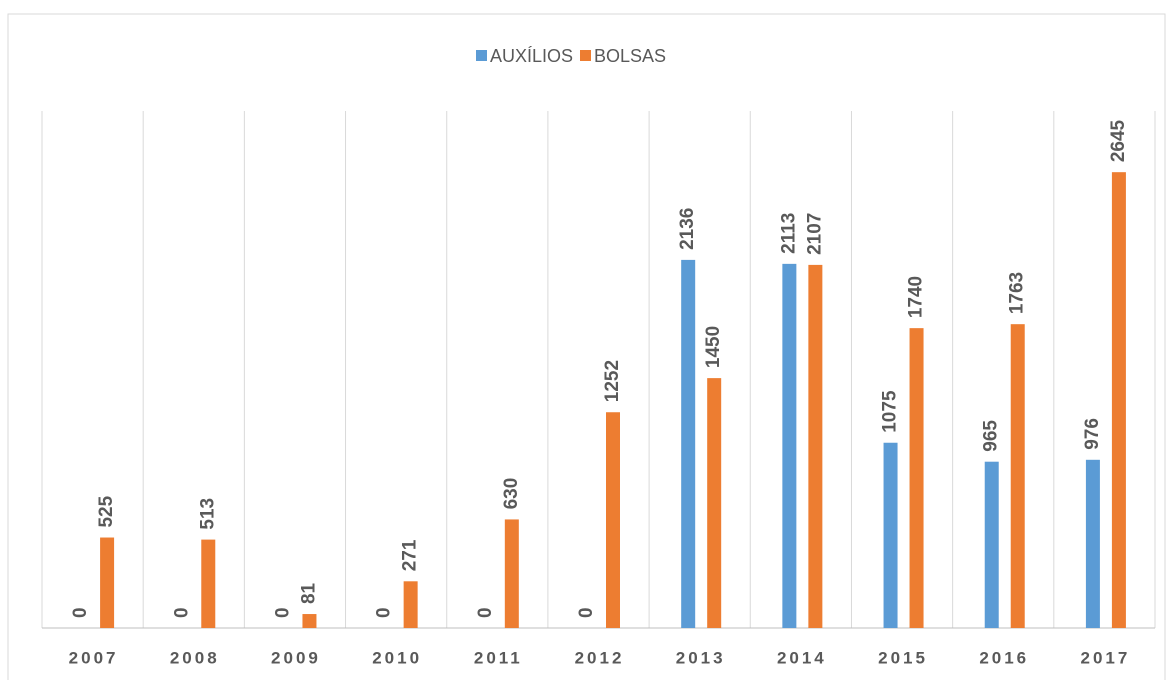 The image size is (1173, 685). Describe the element at coordinates (410, 555) in the screenshot. I see `data-label: 271` at that location.